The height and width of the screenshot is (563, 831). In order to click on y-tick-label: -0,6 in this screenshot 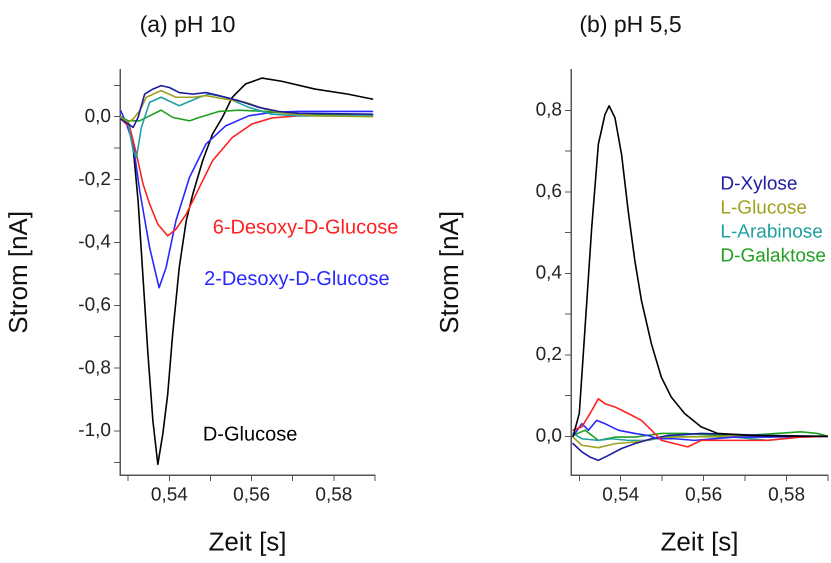, I will do `click(94, 305)`.